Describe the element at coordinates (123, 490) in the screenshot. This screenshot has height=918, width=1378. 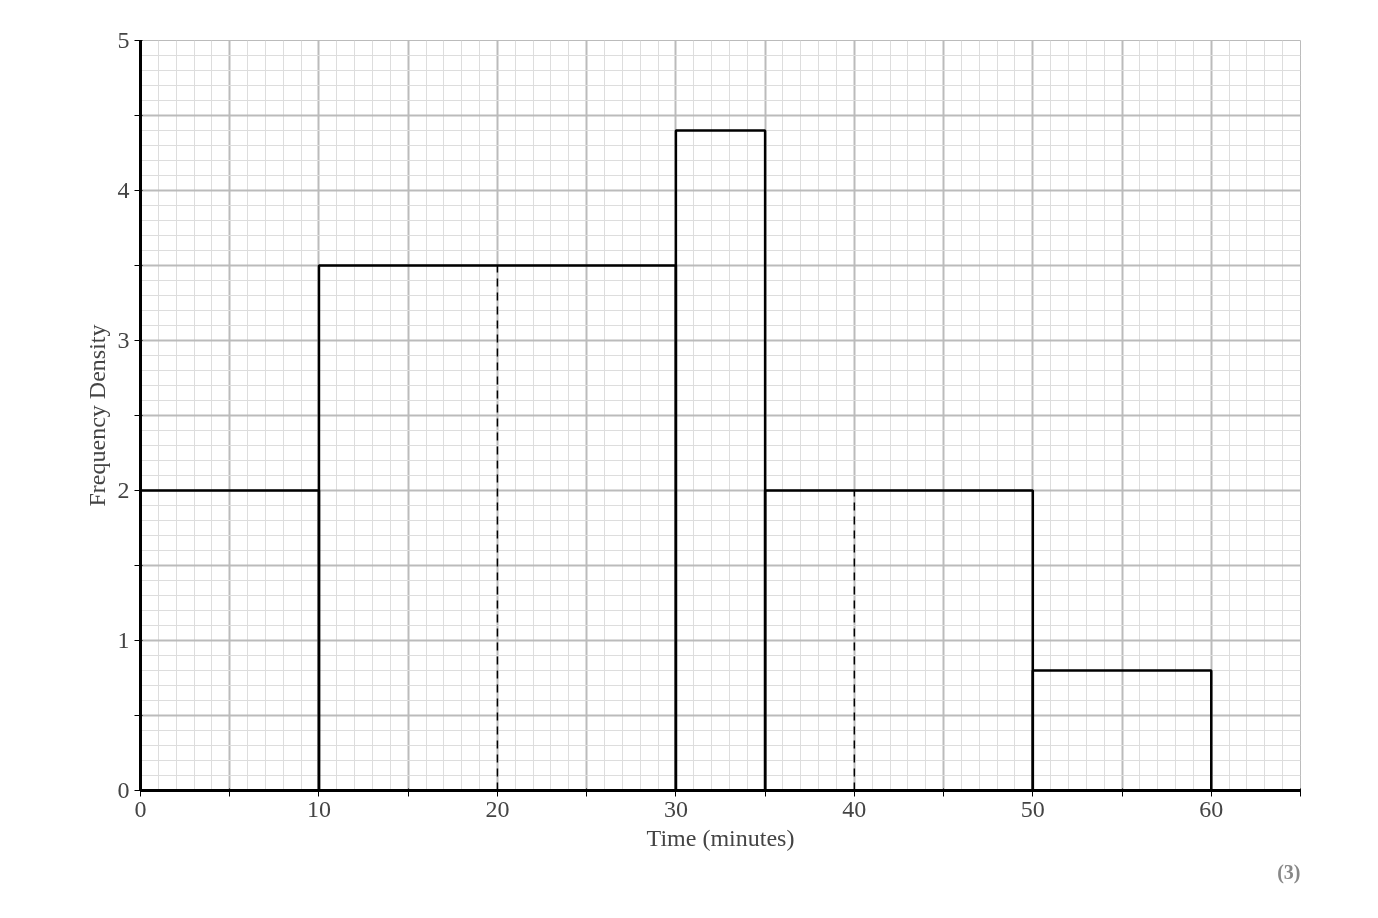
I see `y-tick-label: 2` at that location.